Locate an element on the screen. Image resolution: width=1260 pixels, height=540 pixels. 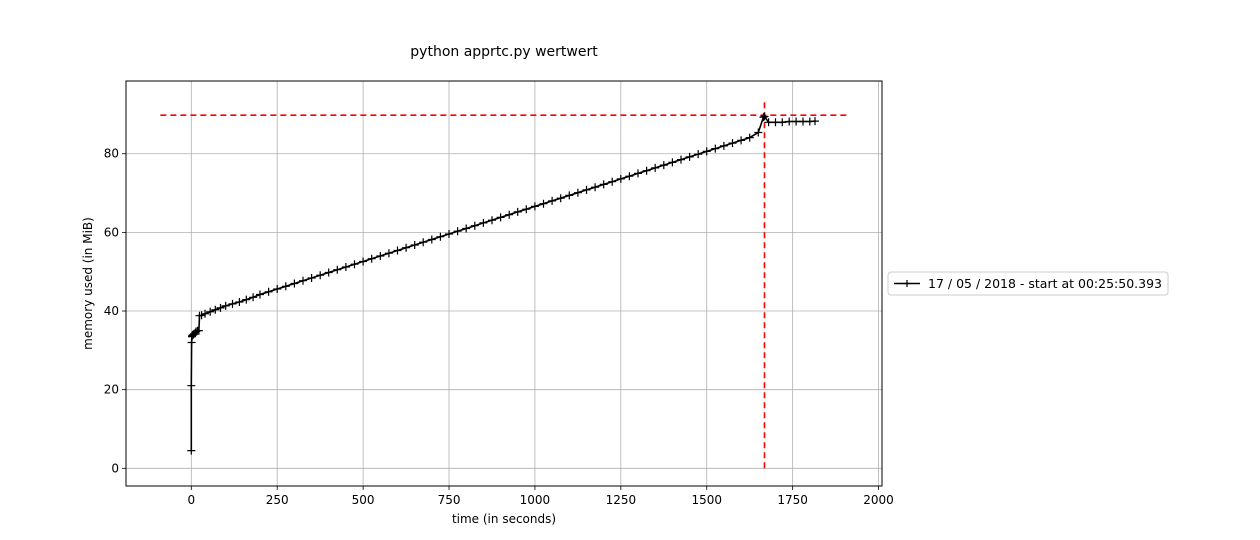
legend-box is located at coordinates (1028, 283).